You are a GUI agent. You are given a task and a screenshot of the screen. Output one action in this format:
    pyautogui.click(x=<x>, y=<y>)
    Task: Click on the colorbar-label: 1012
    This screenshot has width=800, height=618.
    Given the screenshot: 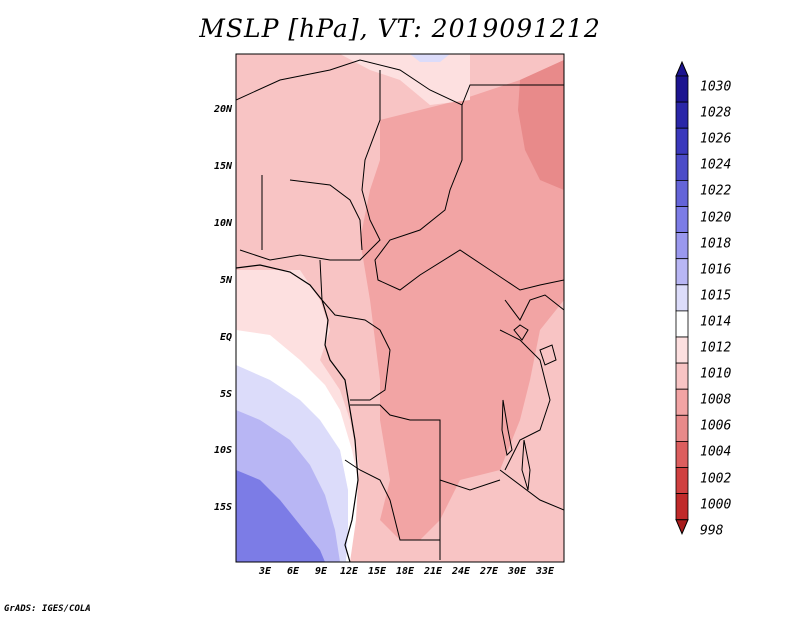 What is the action you would take?
    pyautogui.click(x=716, y=348)
    